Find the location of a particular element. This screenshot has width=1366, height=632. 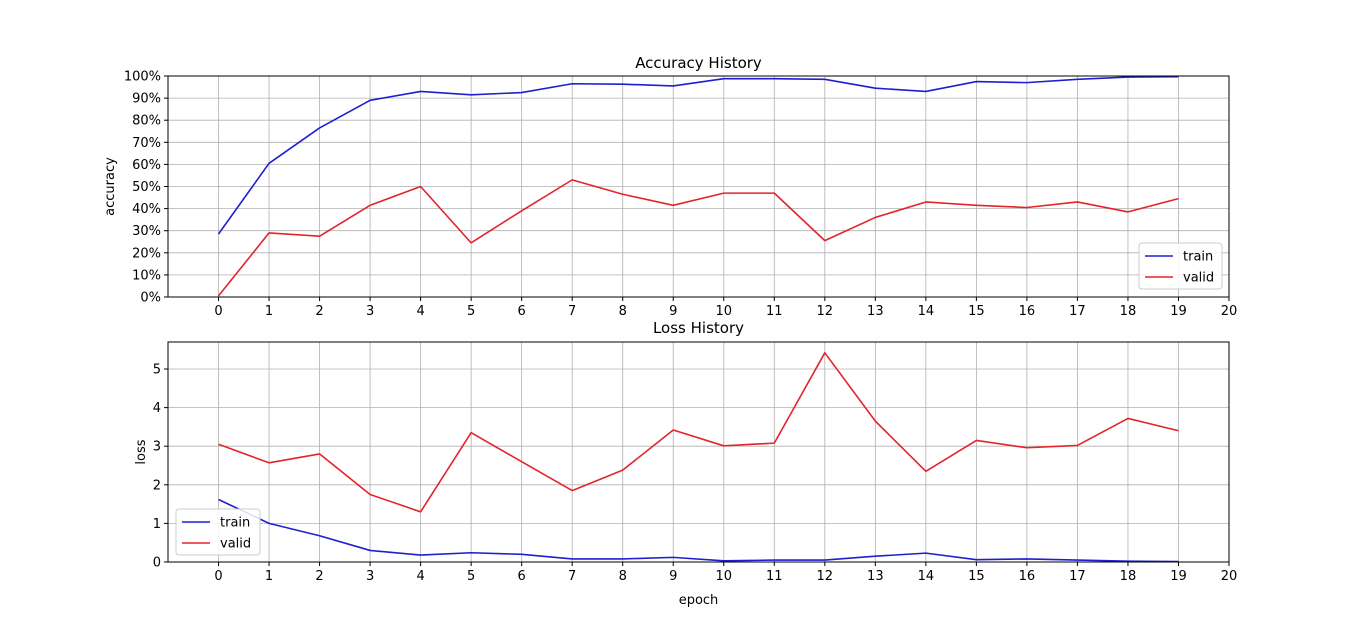

accuracy-x-tick-label: 17 is located at coordinates (1077, 311).